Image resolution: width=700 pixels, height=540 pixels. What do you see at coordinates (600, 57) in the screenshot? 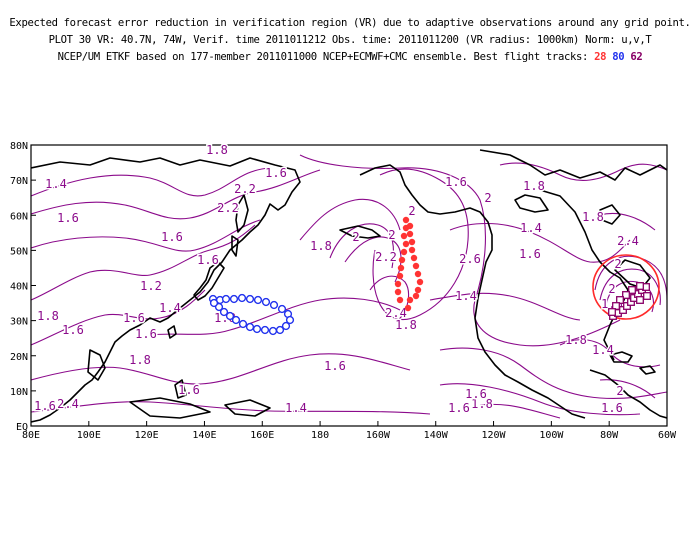
I see `track-label-red: 28` at bounding box center [600, 57].